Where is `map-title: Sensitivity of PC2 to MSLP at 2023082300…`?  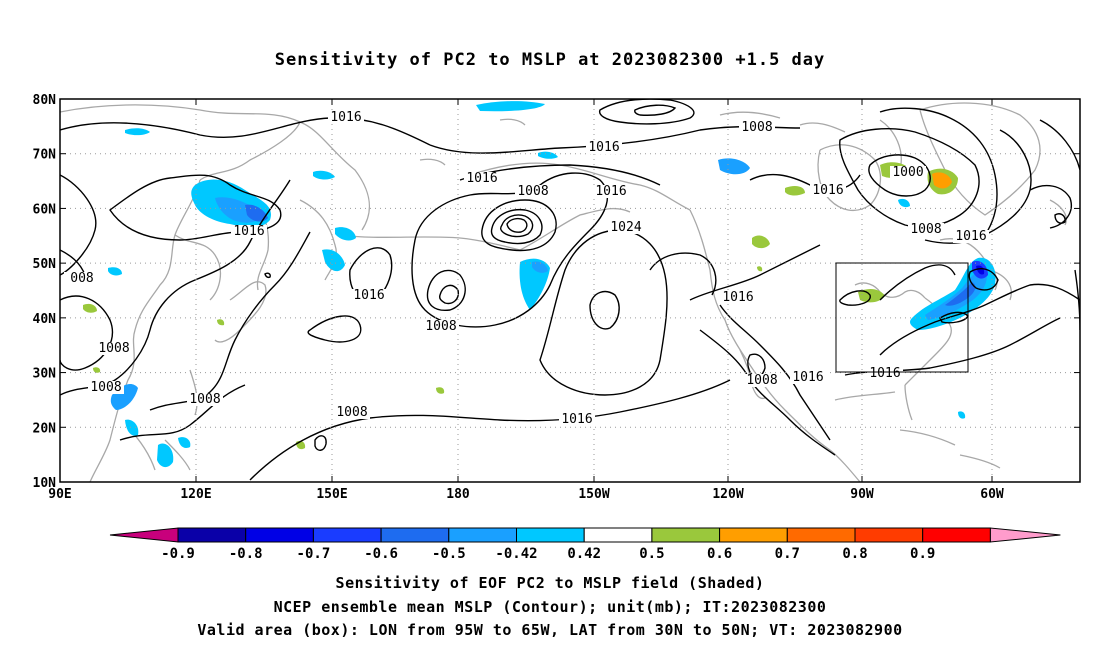 map-title: Sensitivity of PC2 to MSLP at 2023082300… is located at coordinates (550, 60).